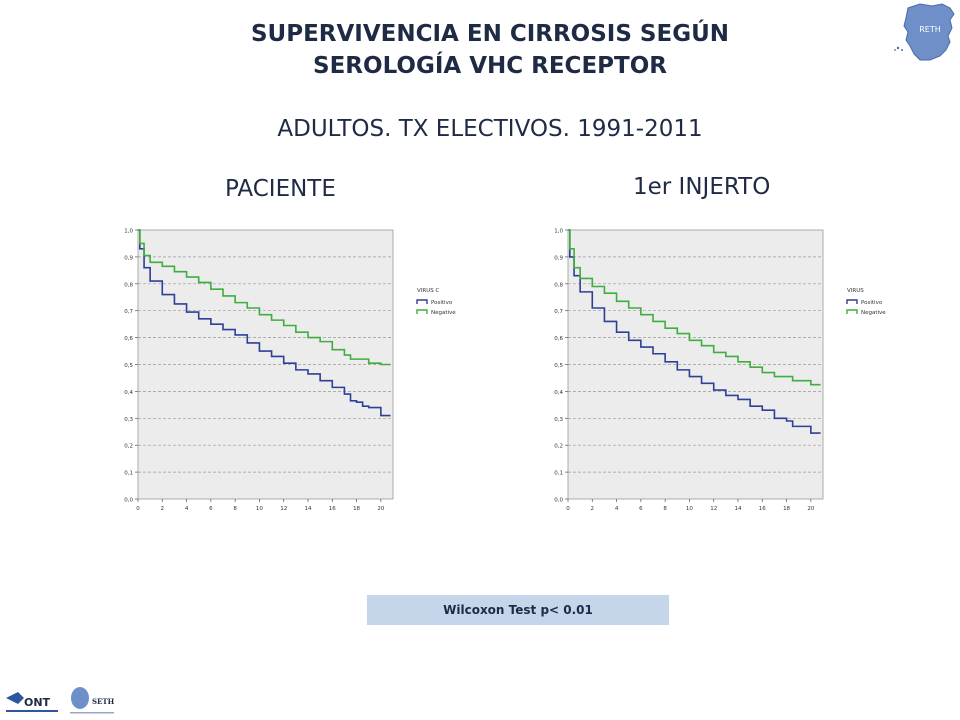 This screenshot has height=720, width=960. Describe the element at coordinates (490, 34) in the screenshot. I see `slide-title-line1: SUPERVIVENCIA EN CIRROSIS SEGÚN` at that location.